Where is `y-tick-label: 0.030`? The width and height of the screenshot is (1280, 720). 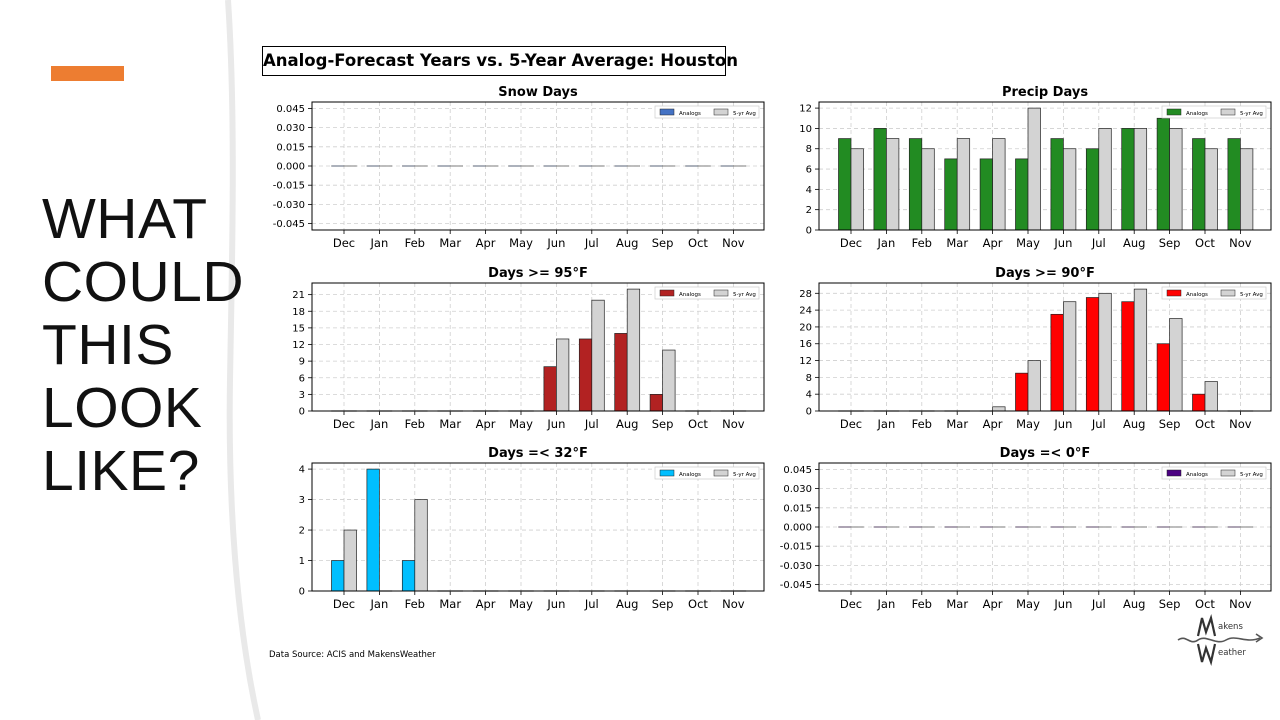 y-tick-label: 0.030 is located at coordinates (290, 128).